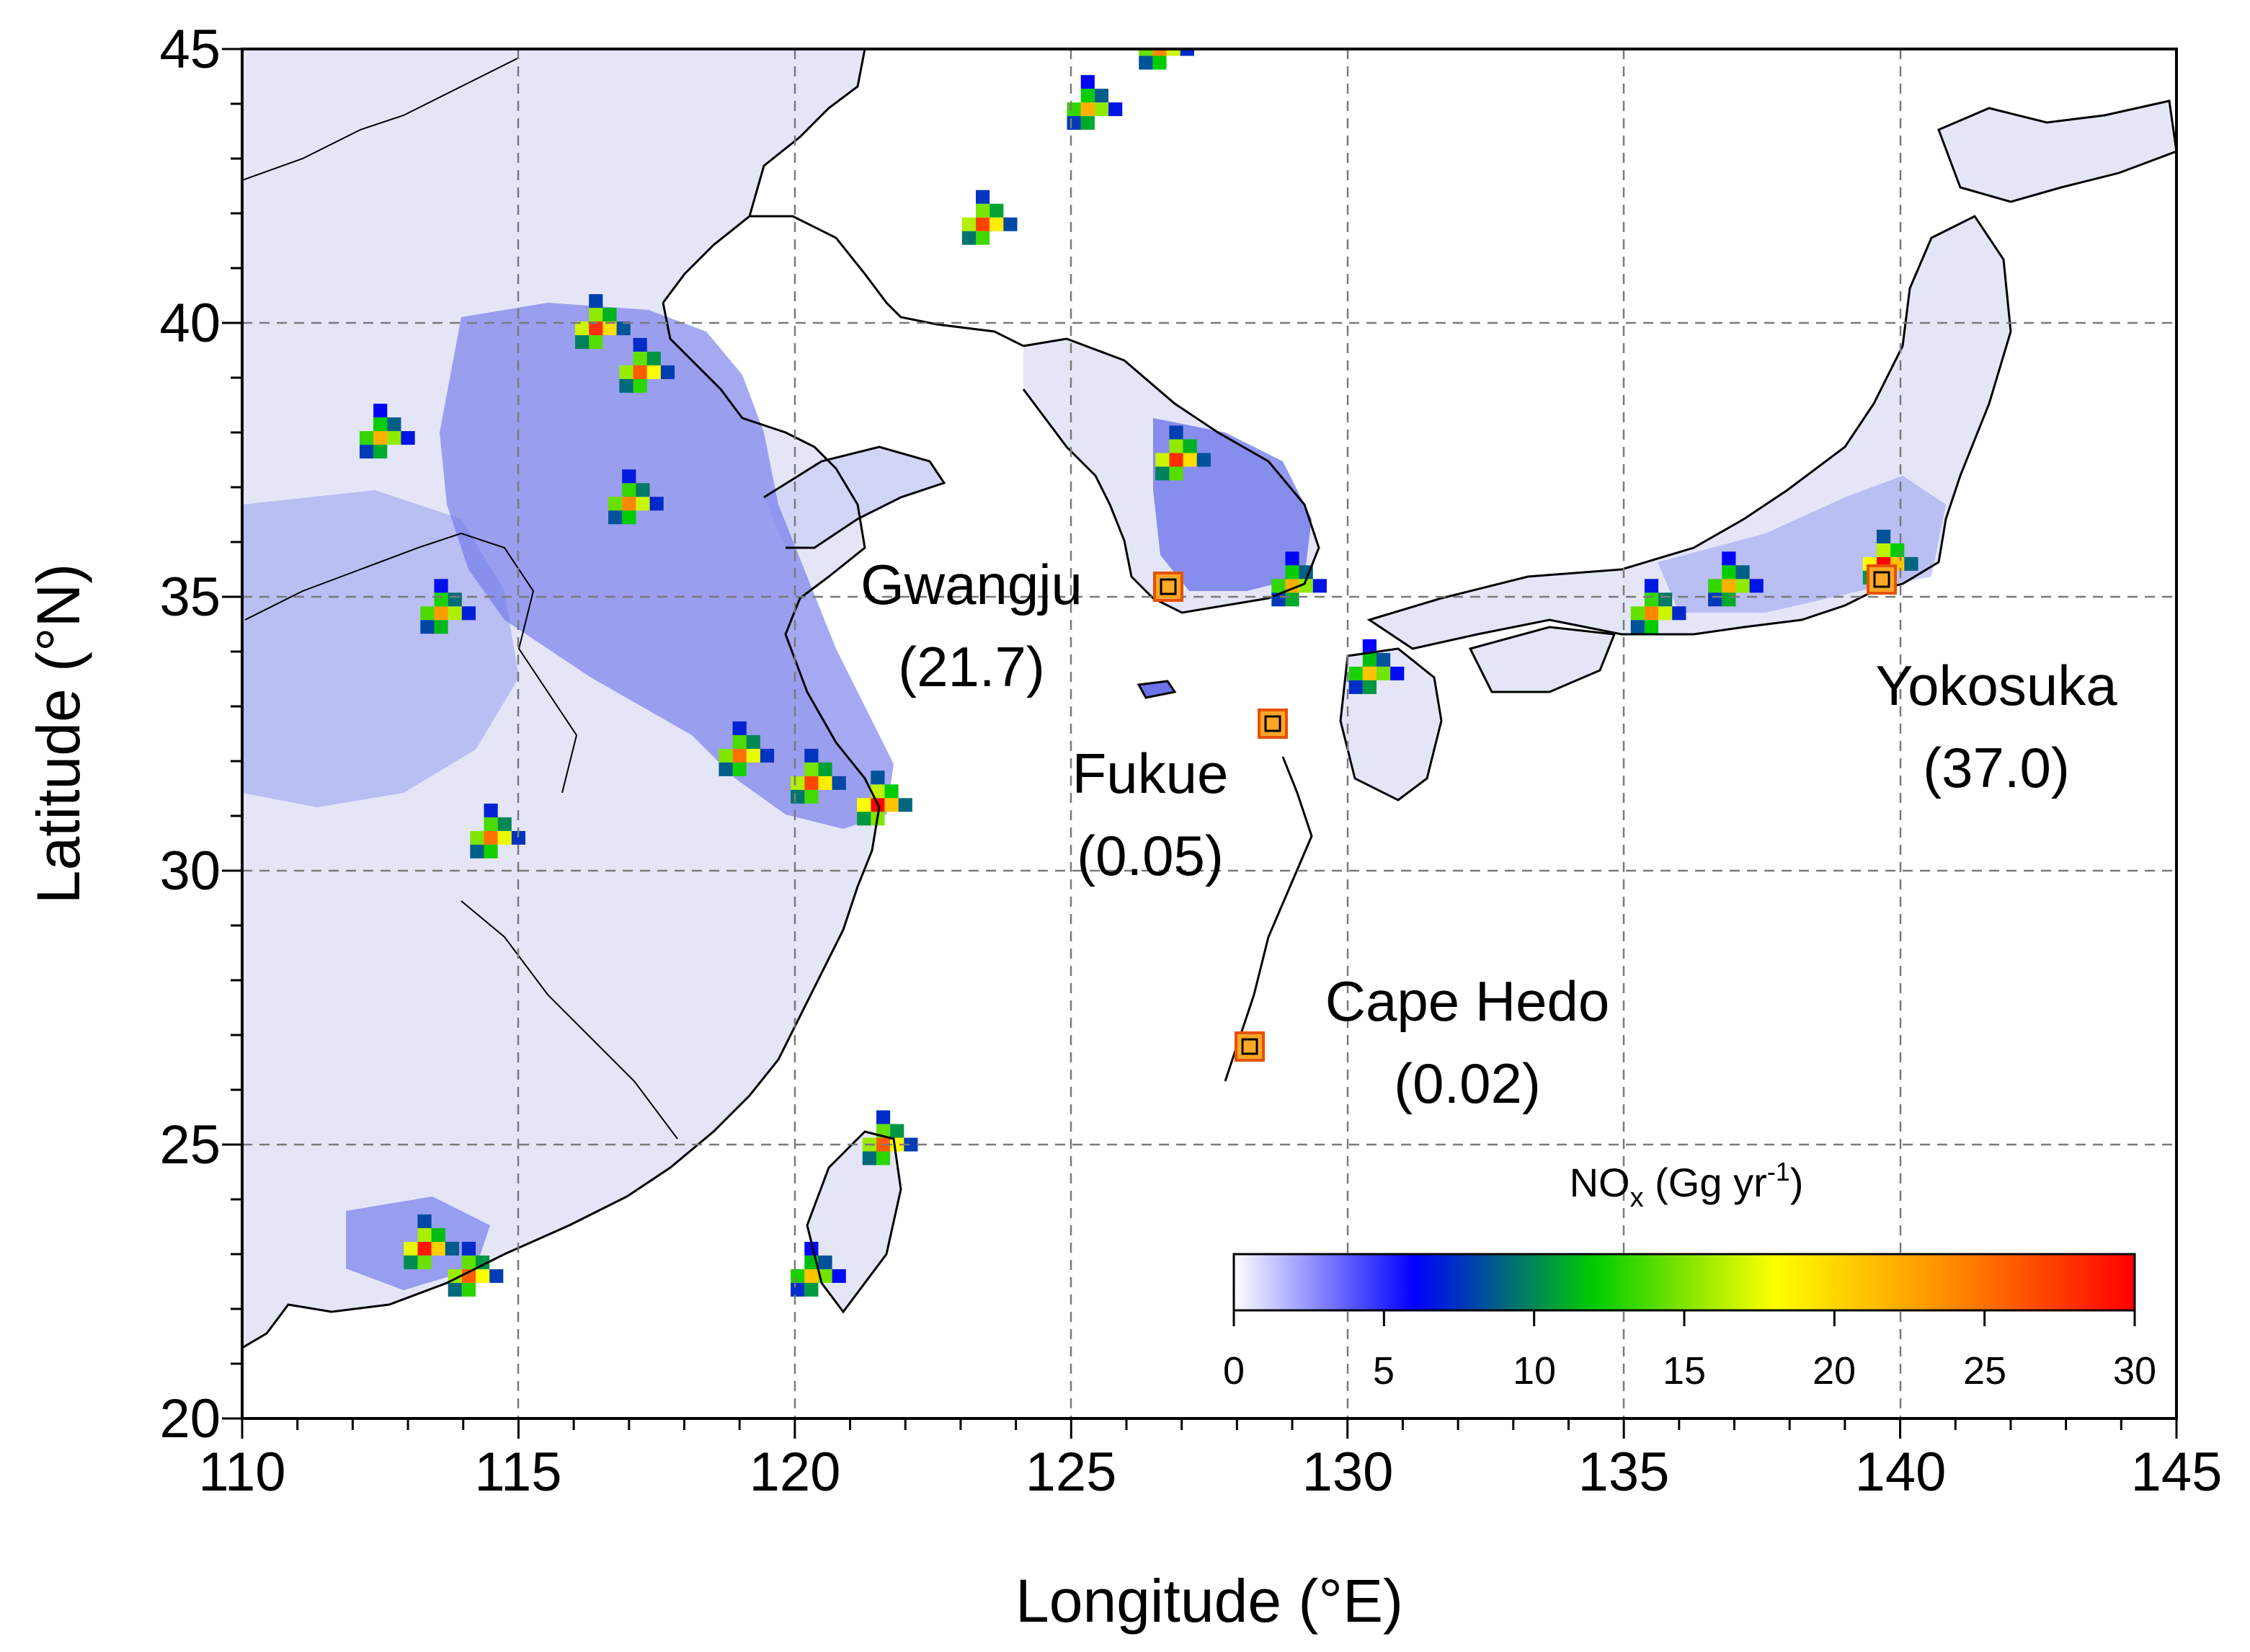 The image size is (2250, 1652). What do you see at coordinates (190, 1418) in the screenshot?
I see `y-tick-20: 20` at bounding box center [190, 1418].